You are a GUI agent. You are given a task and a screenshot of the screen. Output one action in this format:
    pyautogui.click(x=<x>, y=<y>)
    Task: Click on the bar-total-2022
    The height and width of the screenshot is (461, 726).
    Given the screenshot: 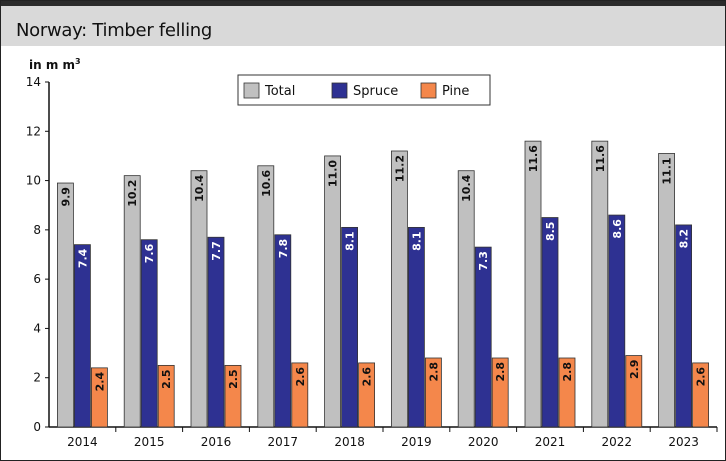 What is the action you would take?
    pyautogui.click(x=600, y=284)
    